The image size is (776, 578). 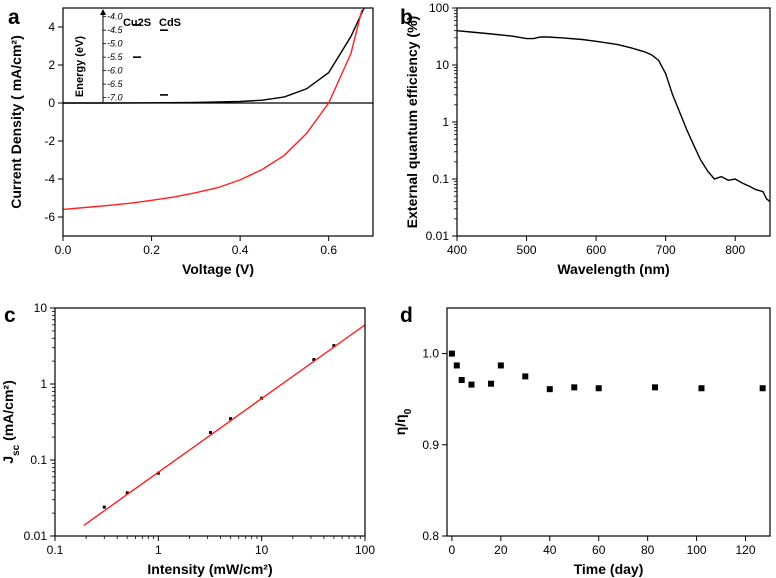 What do you see at coordinates (224, 425) in the screenshot?
I see `series-line-fit` at bounding box center [224, 425].